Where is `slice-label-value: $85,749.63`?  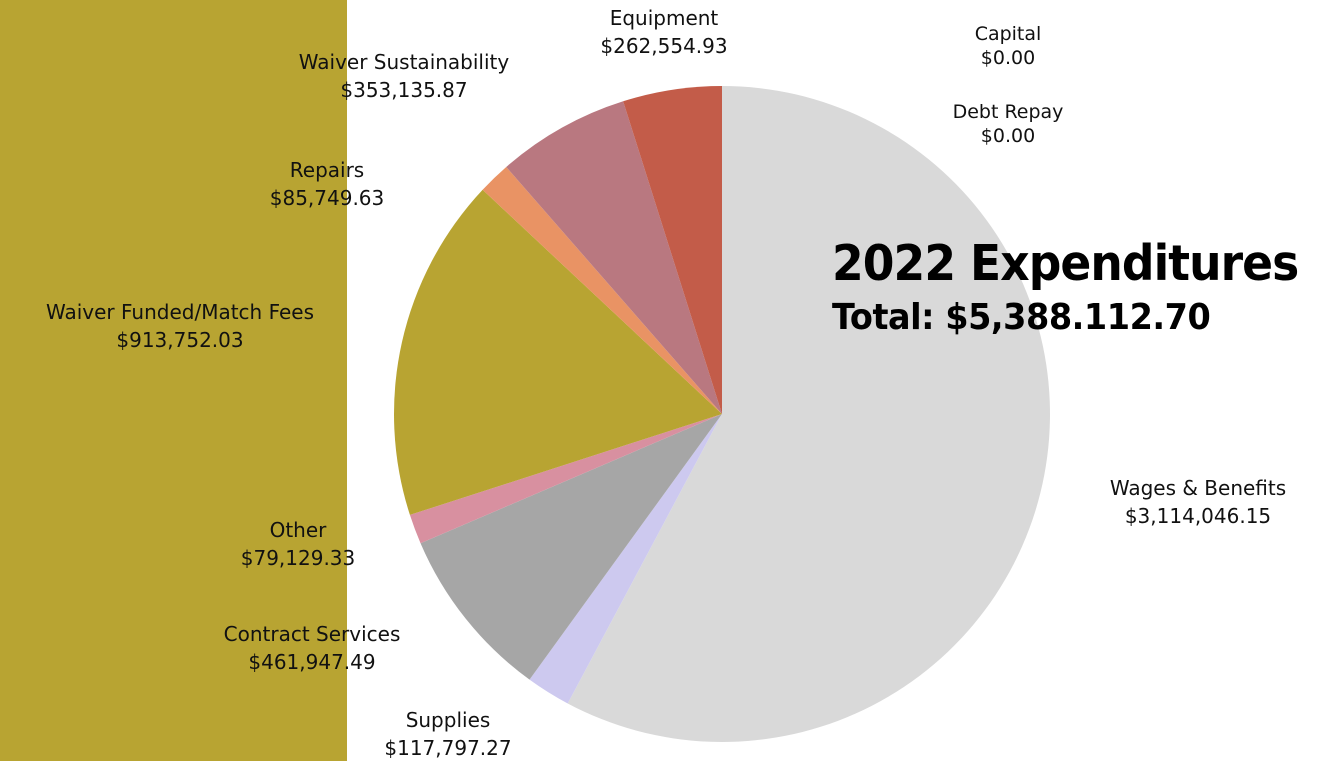
slice-label-value: $85,749.63 is located at coordinates (327, 198).